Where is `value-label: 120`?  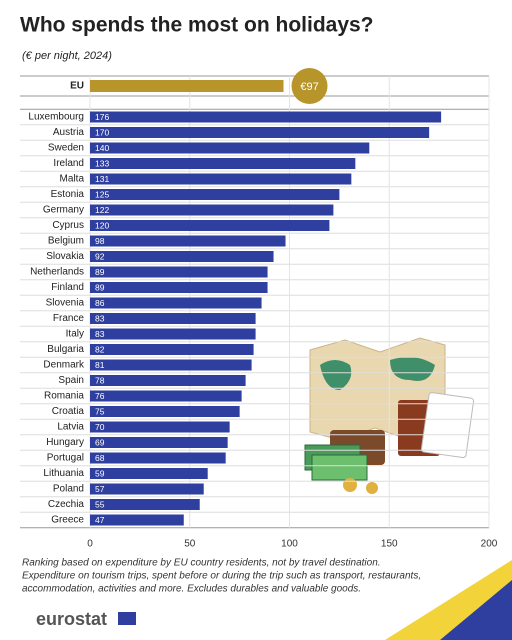 value-label: 120 is located at coordinates (102, 225).